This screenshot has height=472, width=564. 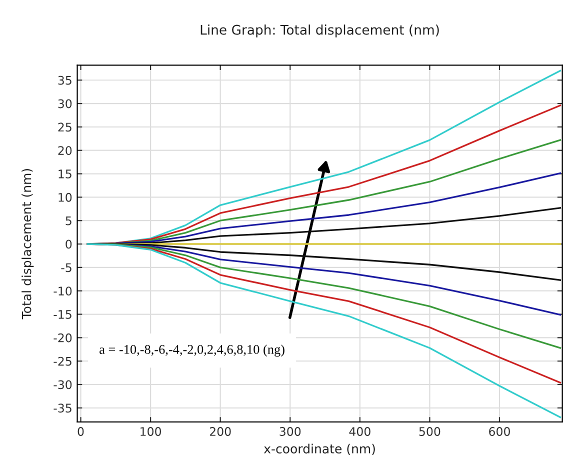 What do you see at coordinates (63, 385) in the screenshot?
I see `y-tick-label: -30` at bounding box center [63, 385].